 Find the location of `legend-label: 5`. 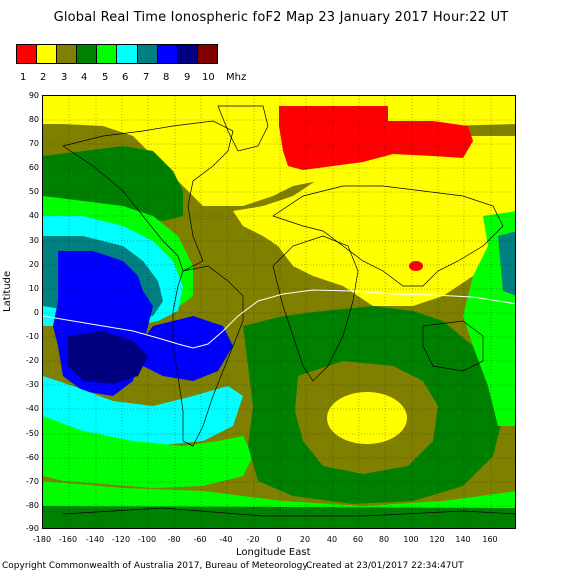

legend-label: 5 is located at coordinates (105, 77).